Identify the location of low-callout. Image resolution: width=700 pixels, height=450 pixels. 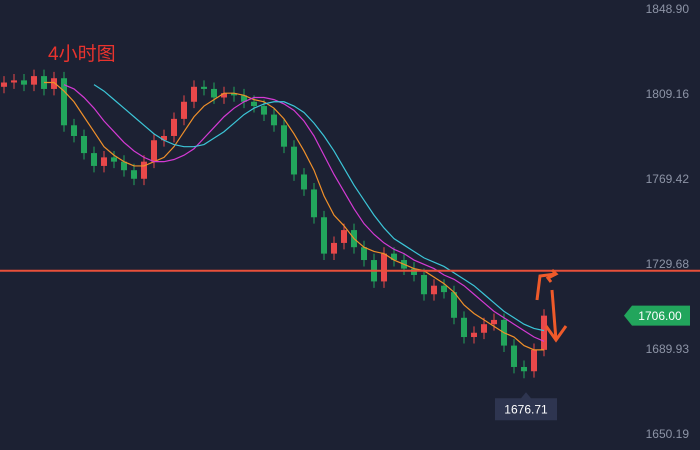
(526, 406).